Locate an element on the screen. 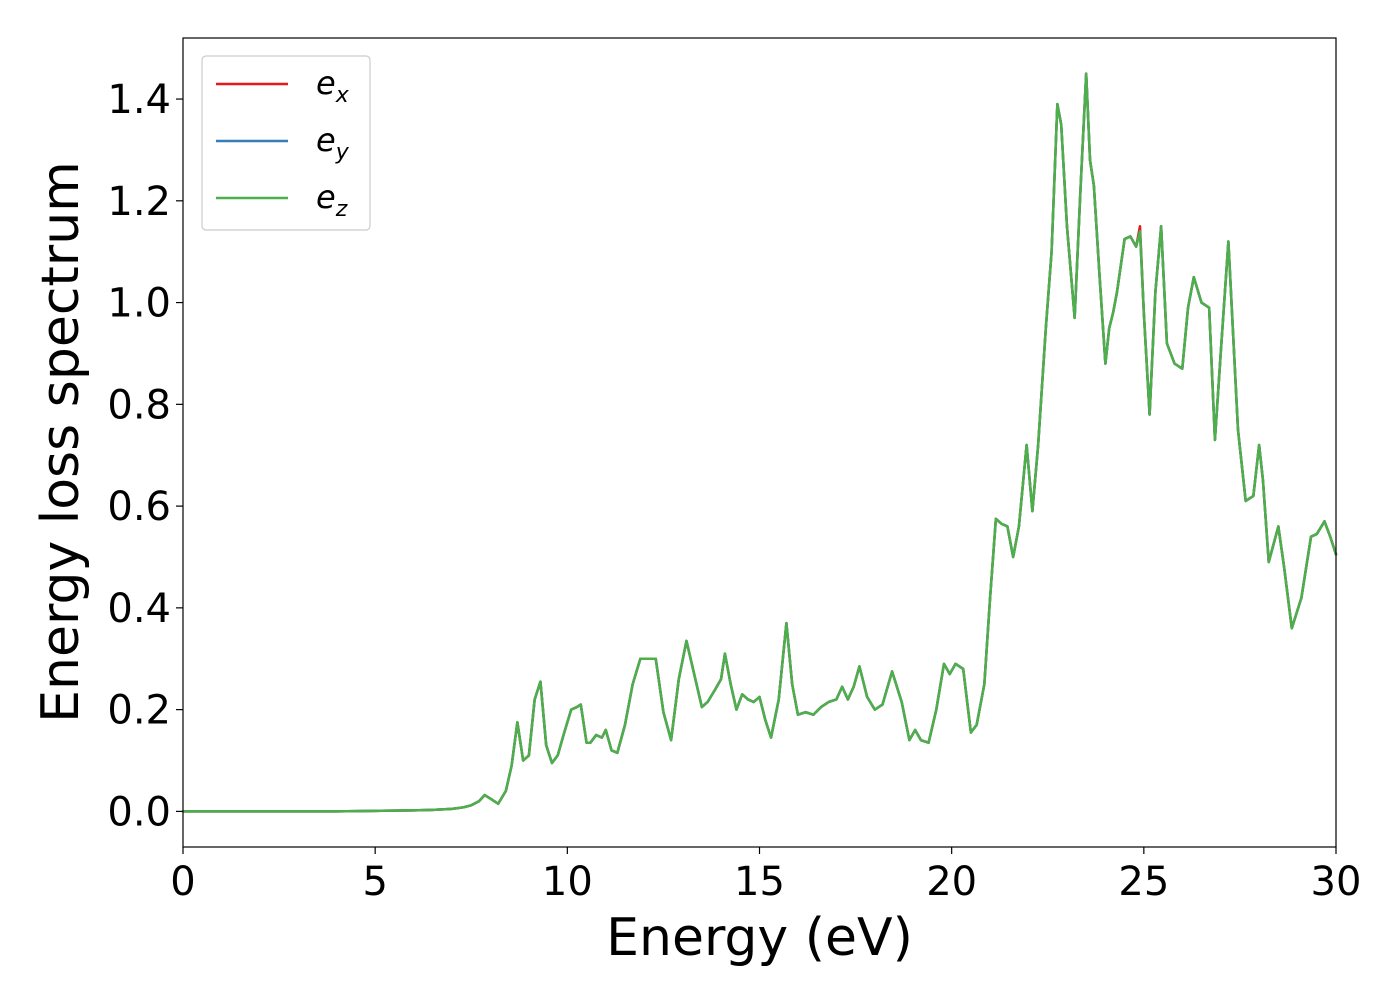 The image size is (1400, 1000). x-tick-label: 20 is located at coordinates (951, 882).